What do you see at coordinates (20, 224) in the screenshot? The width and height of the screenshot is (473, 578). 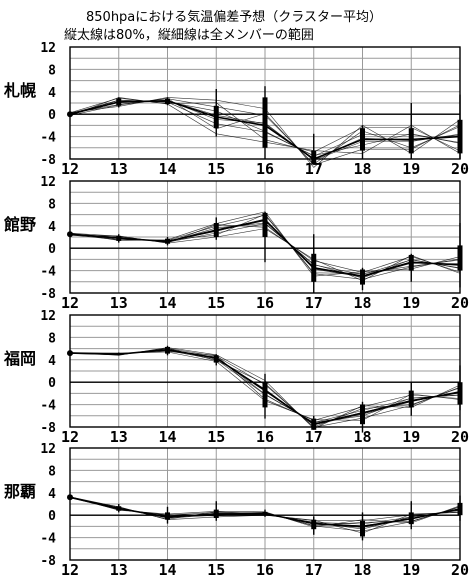 I see `city-label: 館野` at bounding box center [20, 224].